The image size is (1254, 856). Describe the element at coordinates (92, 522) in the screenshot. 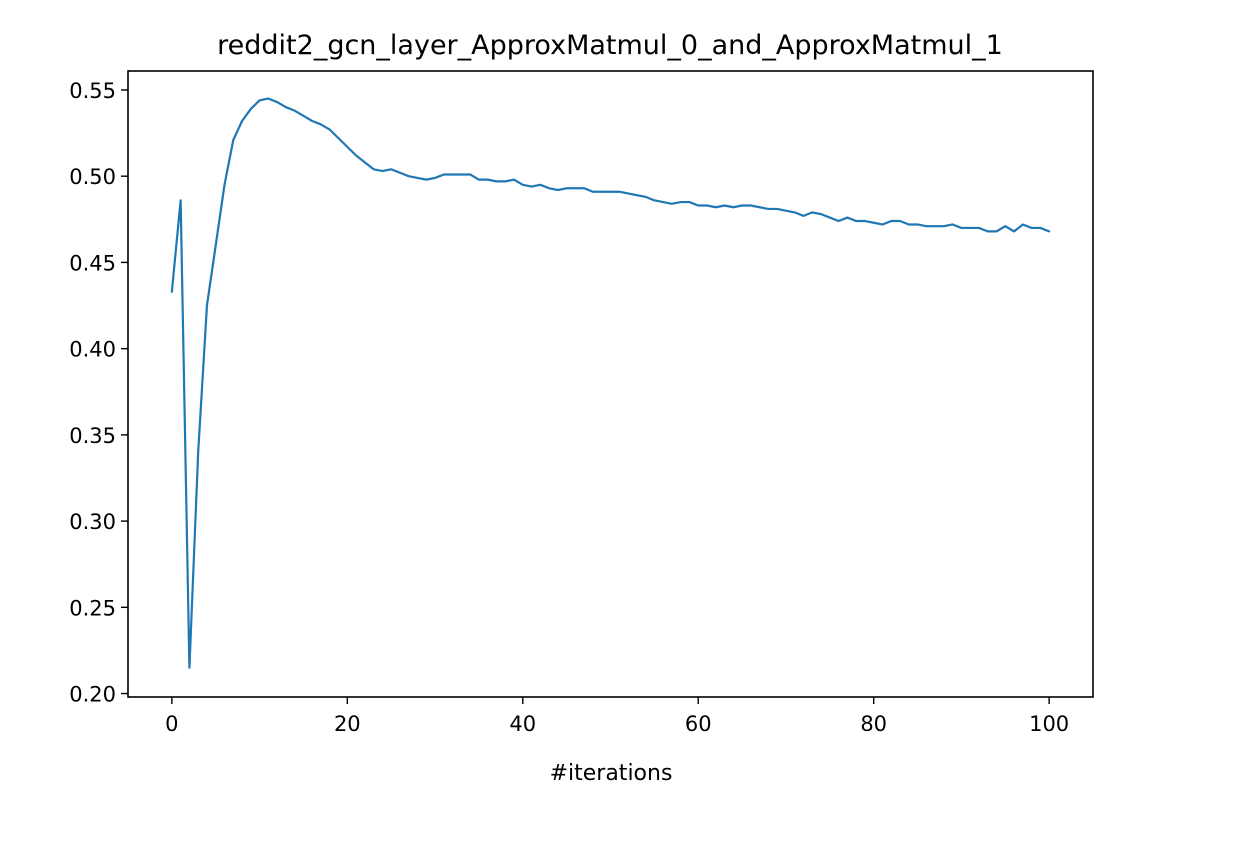

I see `y-tick-label: 0.30` at that location.